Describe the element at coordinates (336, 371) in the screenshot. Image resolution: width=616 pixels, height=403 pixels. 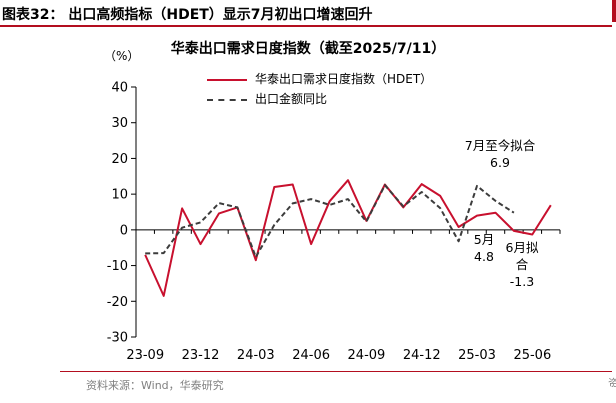
I see `footer-divider` at that location.